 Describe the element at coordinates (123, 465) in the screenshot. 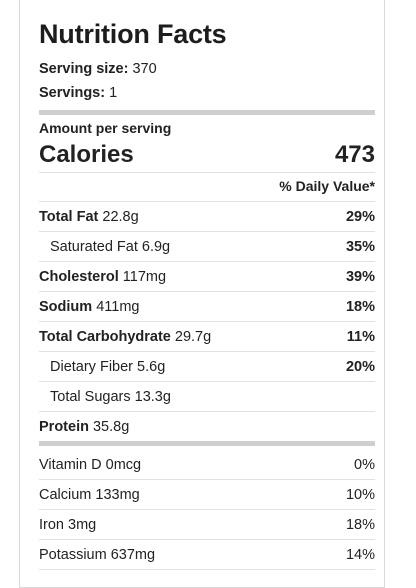

I see `vitamin-amount: 0mcg` at that location.